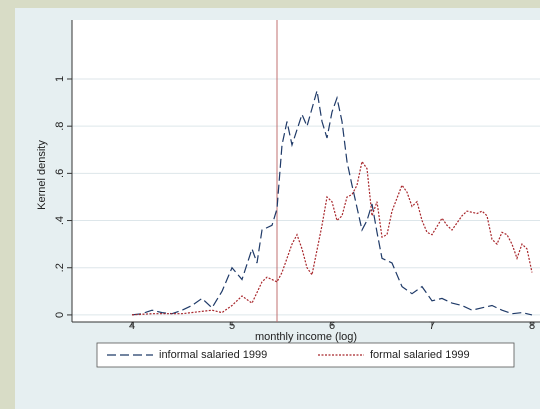 This screenshot has width=540, height=409. Describe the element at coordinates (60, 126) in the screenshot. I see `y-tick-label: .8` at that location.